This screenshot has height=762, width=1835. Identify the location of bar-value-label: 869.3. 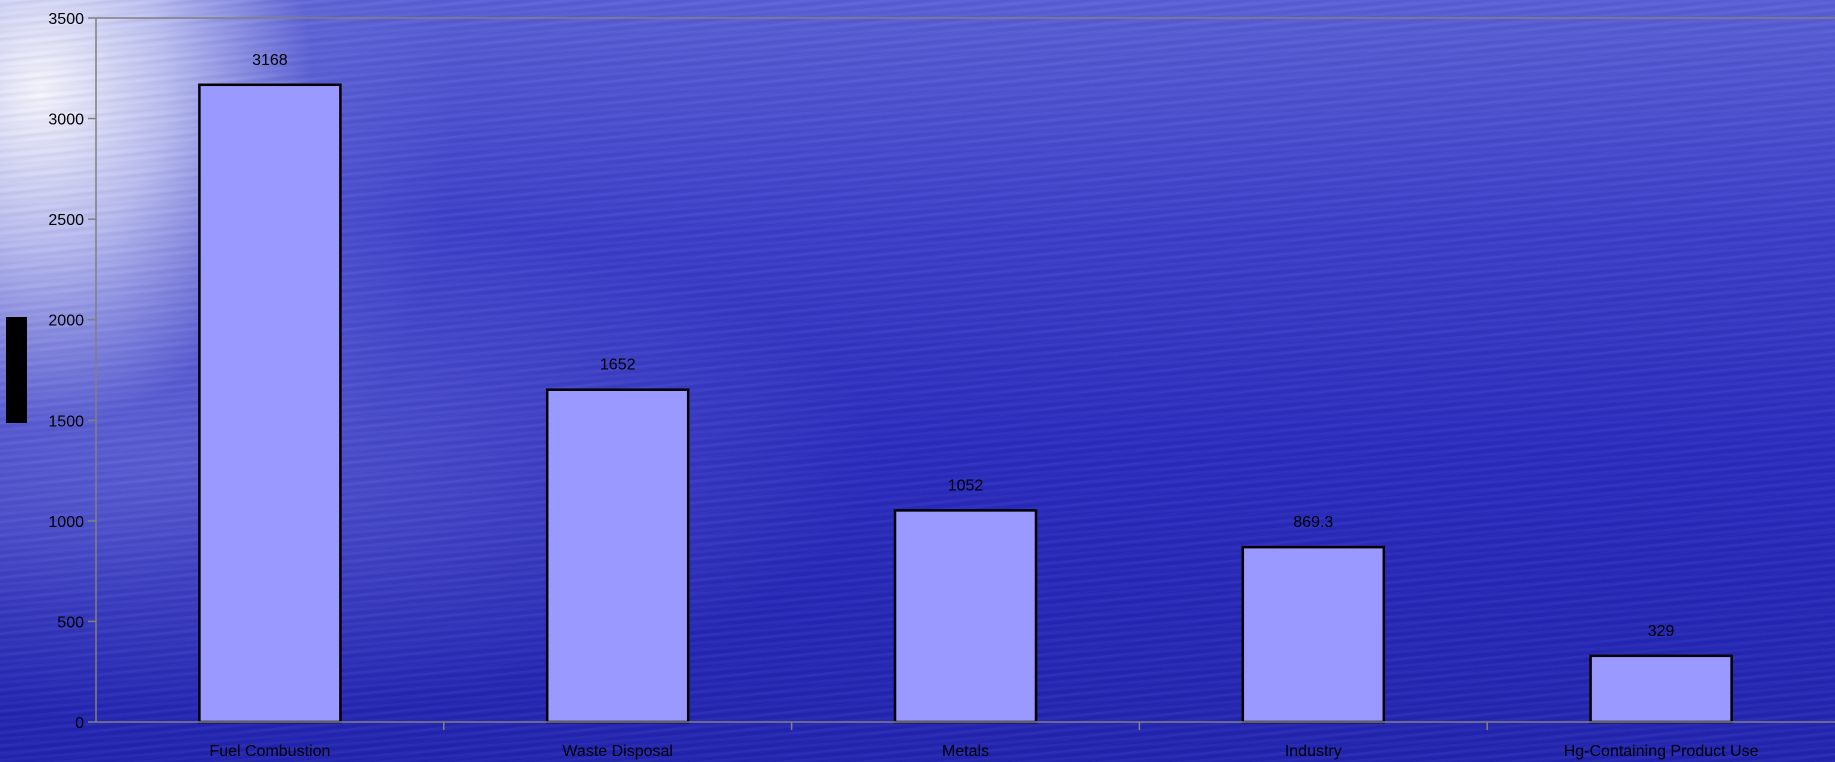
(1313, 522).